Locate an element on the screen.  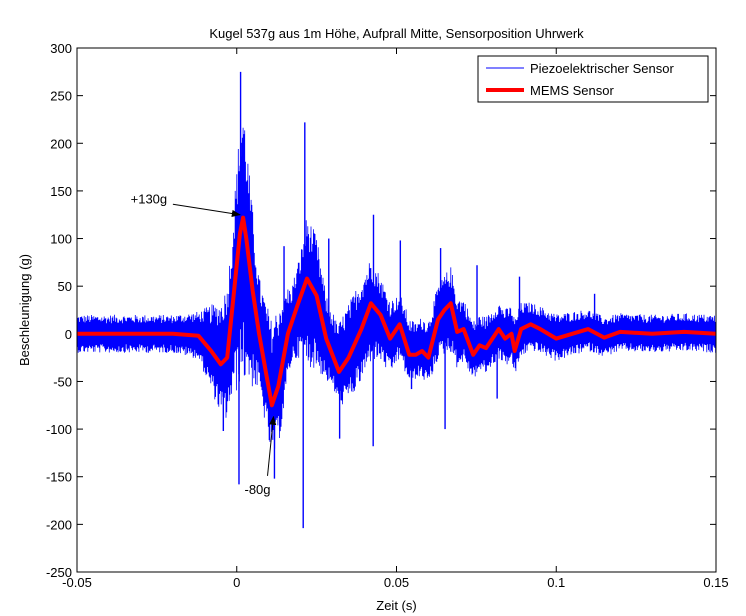
legend-label-piezo: Piezoelektrischer Sensor is located at coordinates (602, 68).